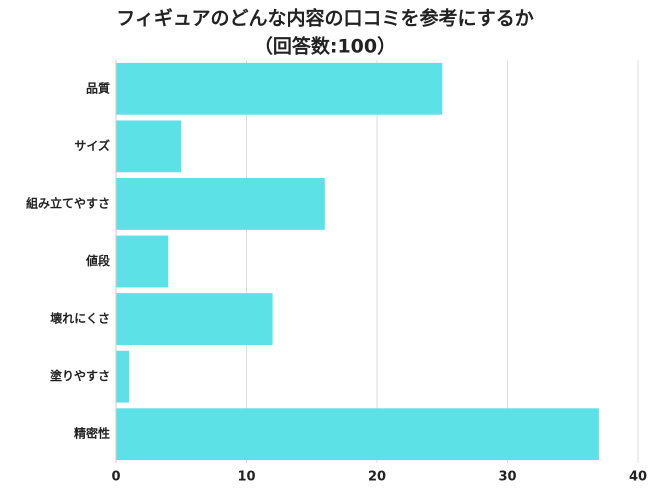 Image resolution: width=650 pixels, height=488 pixels. Describe the element at coordinates (115, 477) in the screenshot. I see `x-tick-label: 0` at that location.